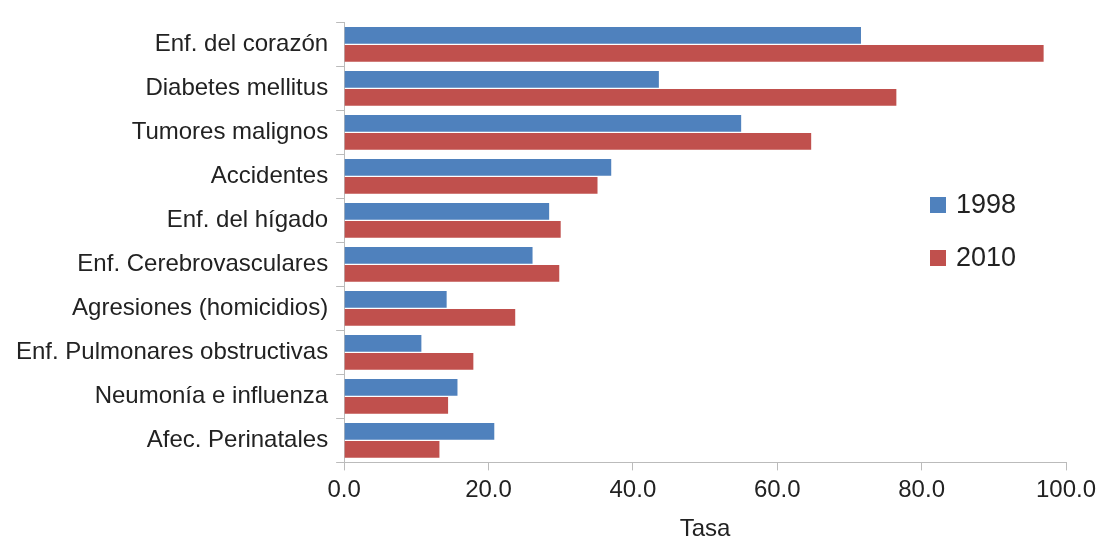  I want to click on y-tick-label: Accidentes, so click(269, 175).